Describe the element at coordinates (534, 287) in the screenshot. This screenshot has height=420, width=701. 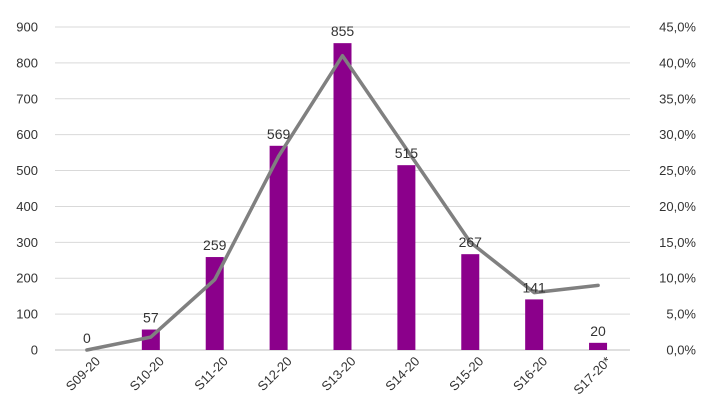
I see `bar-value-label: 141` at that location.